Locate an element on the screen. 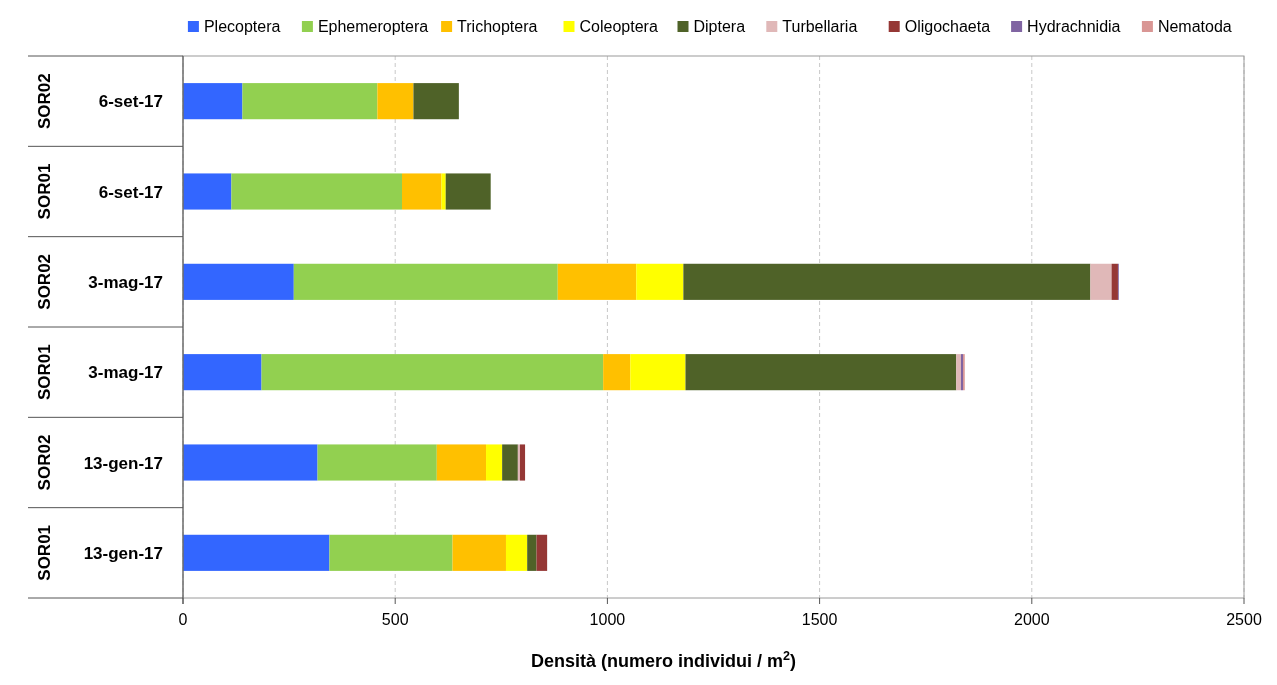 This screenshot has width=1277, height=685. legend-label: Trichoptera is located at coordinates (497, 26).